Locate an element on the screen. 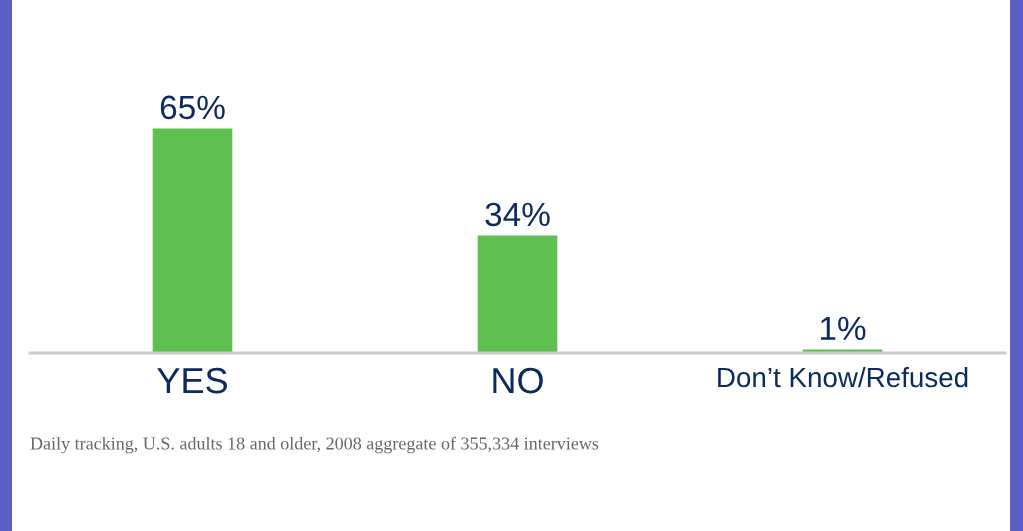 The image size is (1023, 531). data-label: 65% is located at coordinates (192, 107).